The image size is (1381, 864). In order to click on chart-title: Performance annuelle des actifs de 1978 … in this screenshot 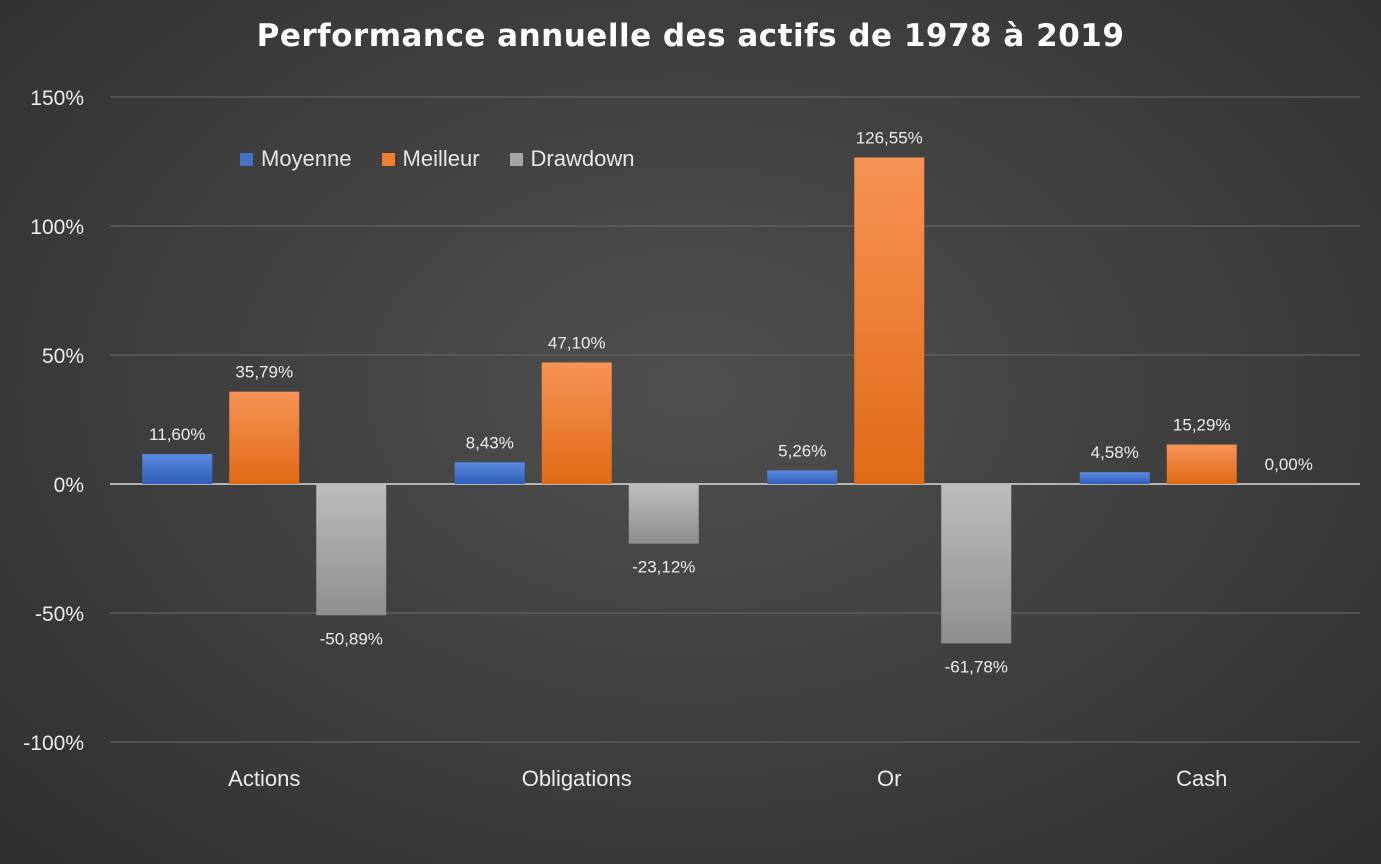, I will do `click(690, 36)`.